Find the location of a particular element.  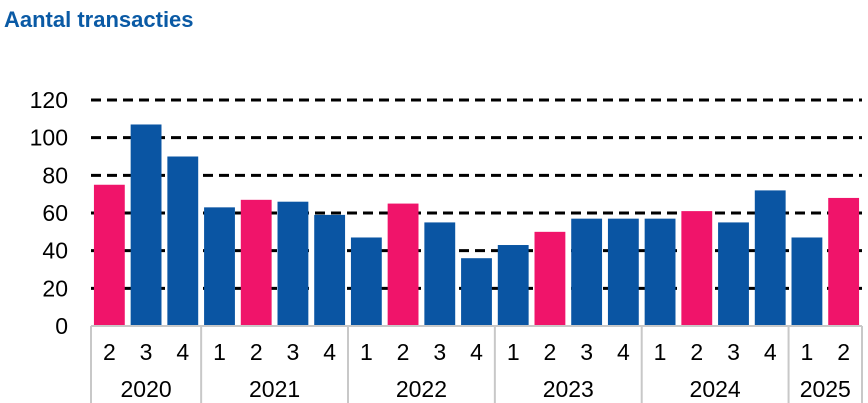

y-axis: 0 20 40 60 80 100 120 is located at coordinates (49, 213).